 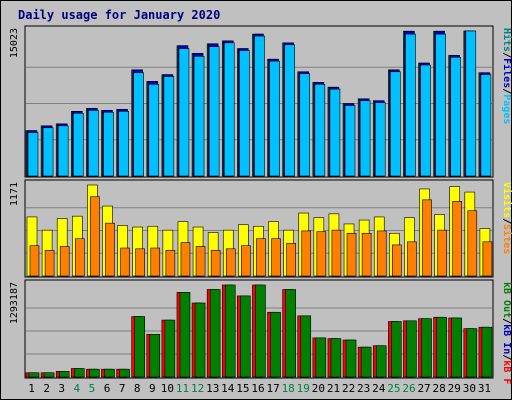 What do you see at coordinates (107, 388) in the screenshot?
I see `x-tick-label: 6` at bounding box center [107, 388].